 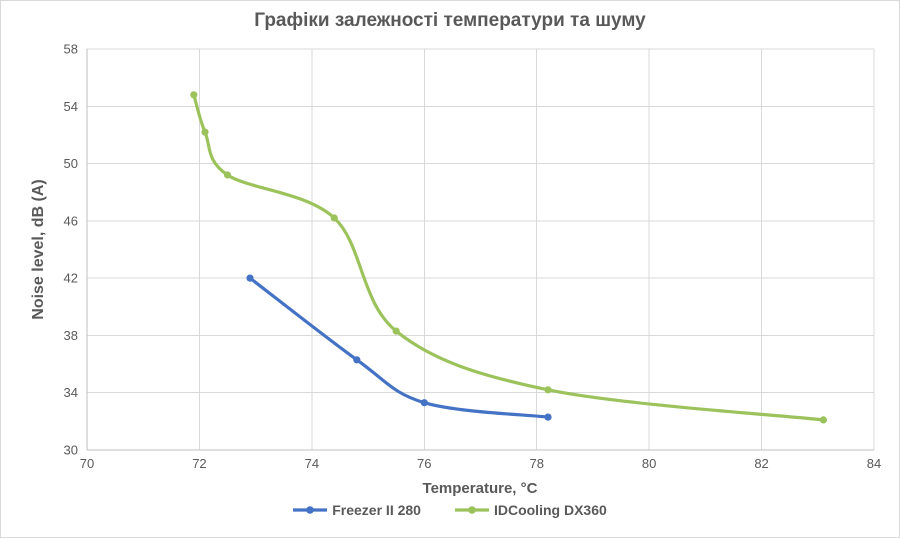 I want to click on x-tick-label: 82, so click(x=761, y=463).